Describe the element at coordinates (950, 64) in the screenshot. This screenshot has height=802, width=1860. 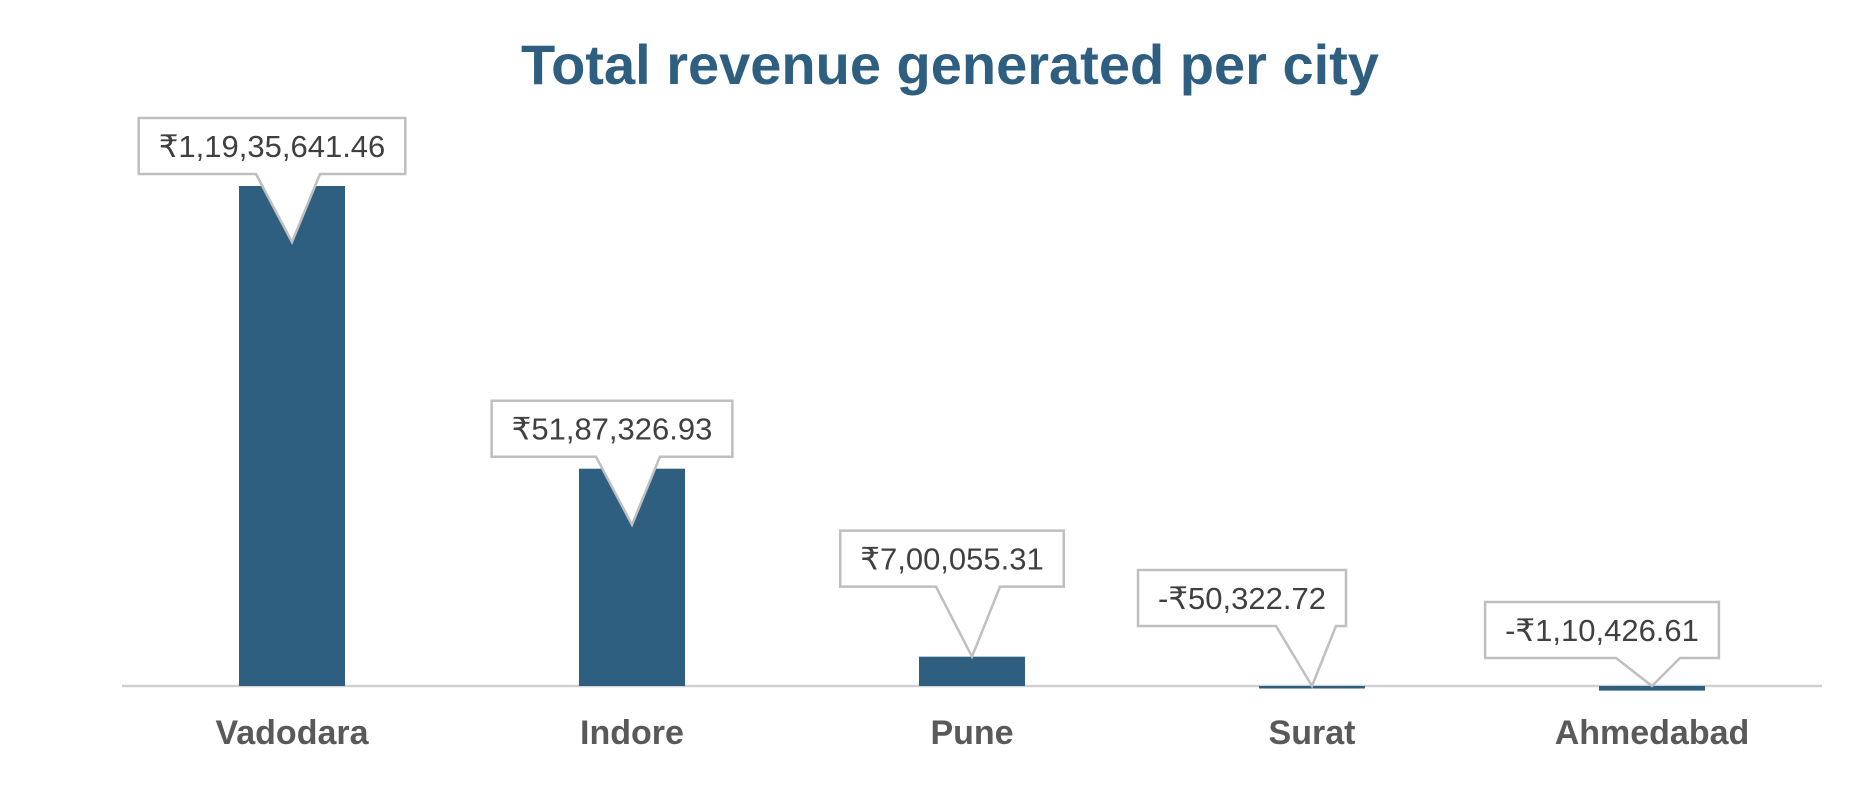
I see `chart-title: Total revenue generated per city` at that location.